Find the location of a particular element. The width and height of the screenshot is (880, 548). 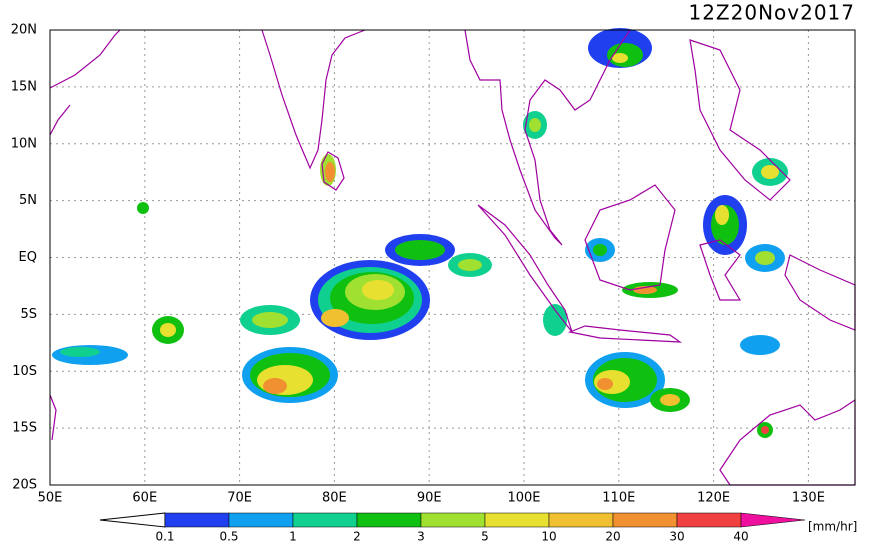

colorbar-label: 3 is located at coordinates (421, 537).